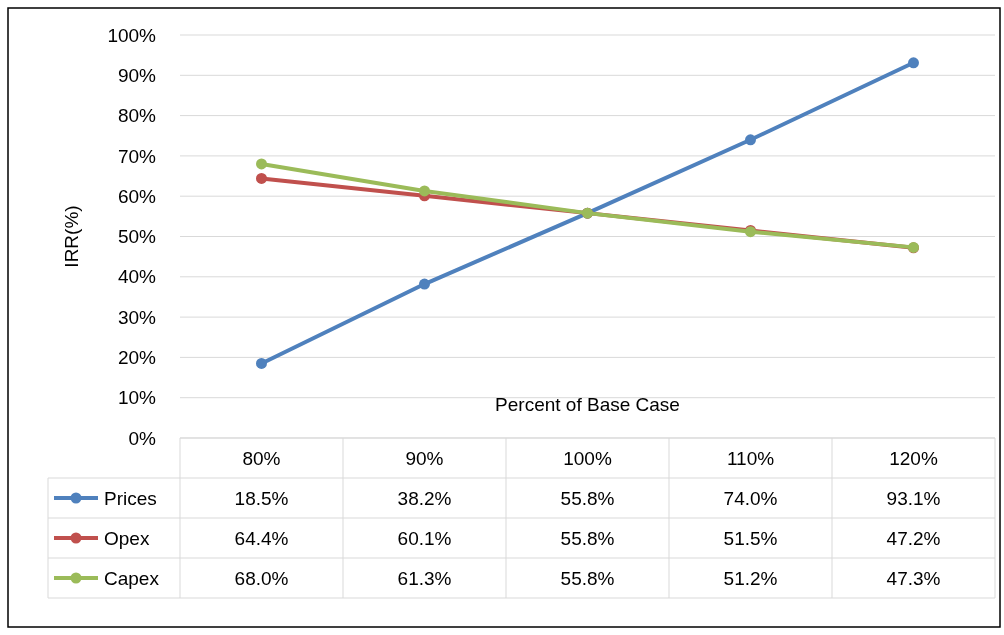  What do you see at coordinates (142, 438) in the screenshot?
I see `y-tick-label: 0%` at bounding box center [142, 438].